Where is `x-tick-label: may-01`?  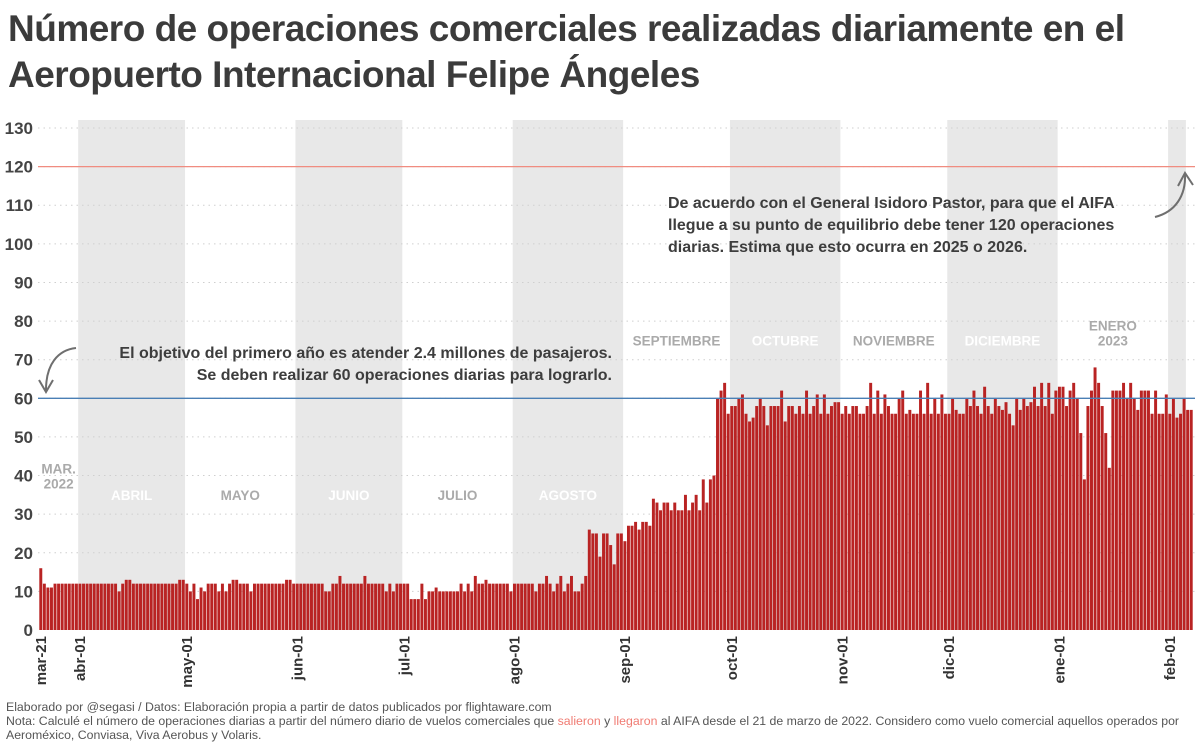 x-tick-label: may-01 is located at coordinates (187, 662).